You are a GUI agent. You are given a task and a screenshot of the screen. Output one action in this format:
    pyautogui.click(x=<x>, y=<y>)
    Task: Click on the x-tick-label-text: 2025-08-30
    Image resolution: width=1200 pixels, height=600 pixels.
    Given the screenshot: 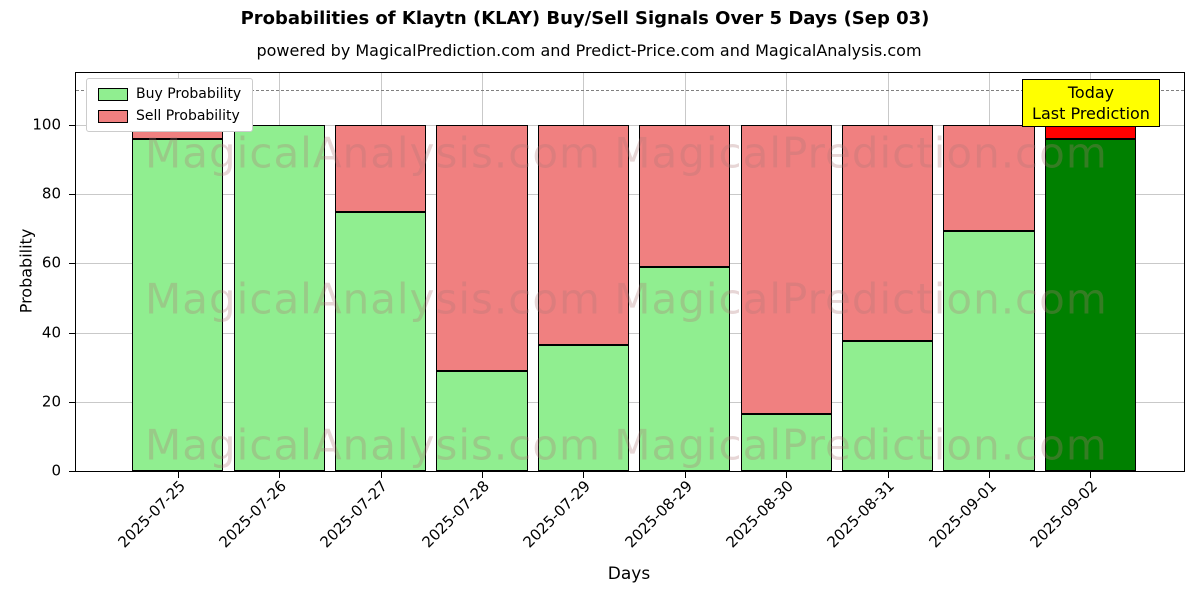 What is the action you would take?
    pyautogui.click(x=759, y=514)
    